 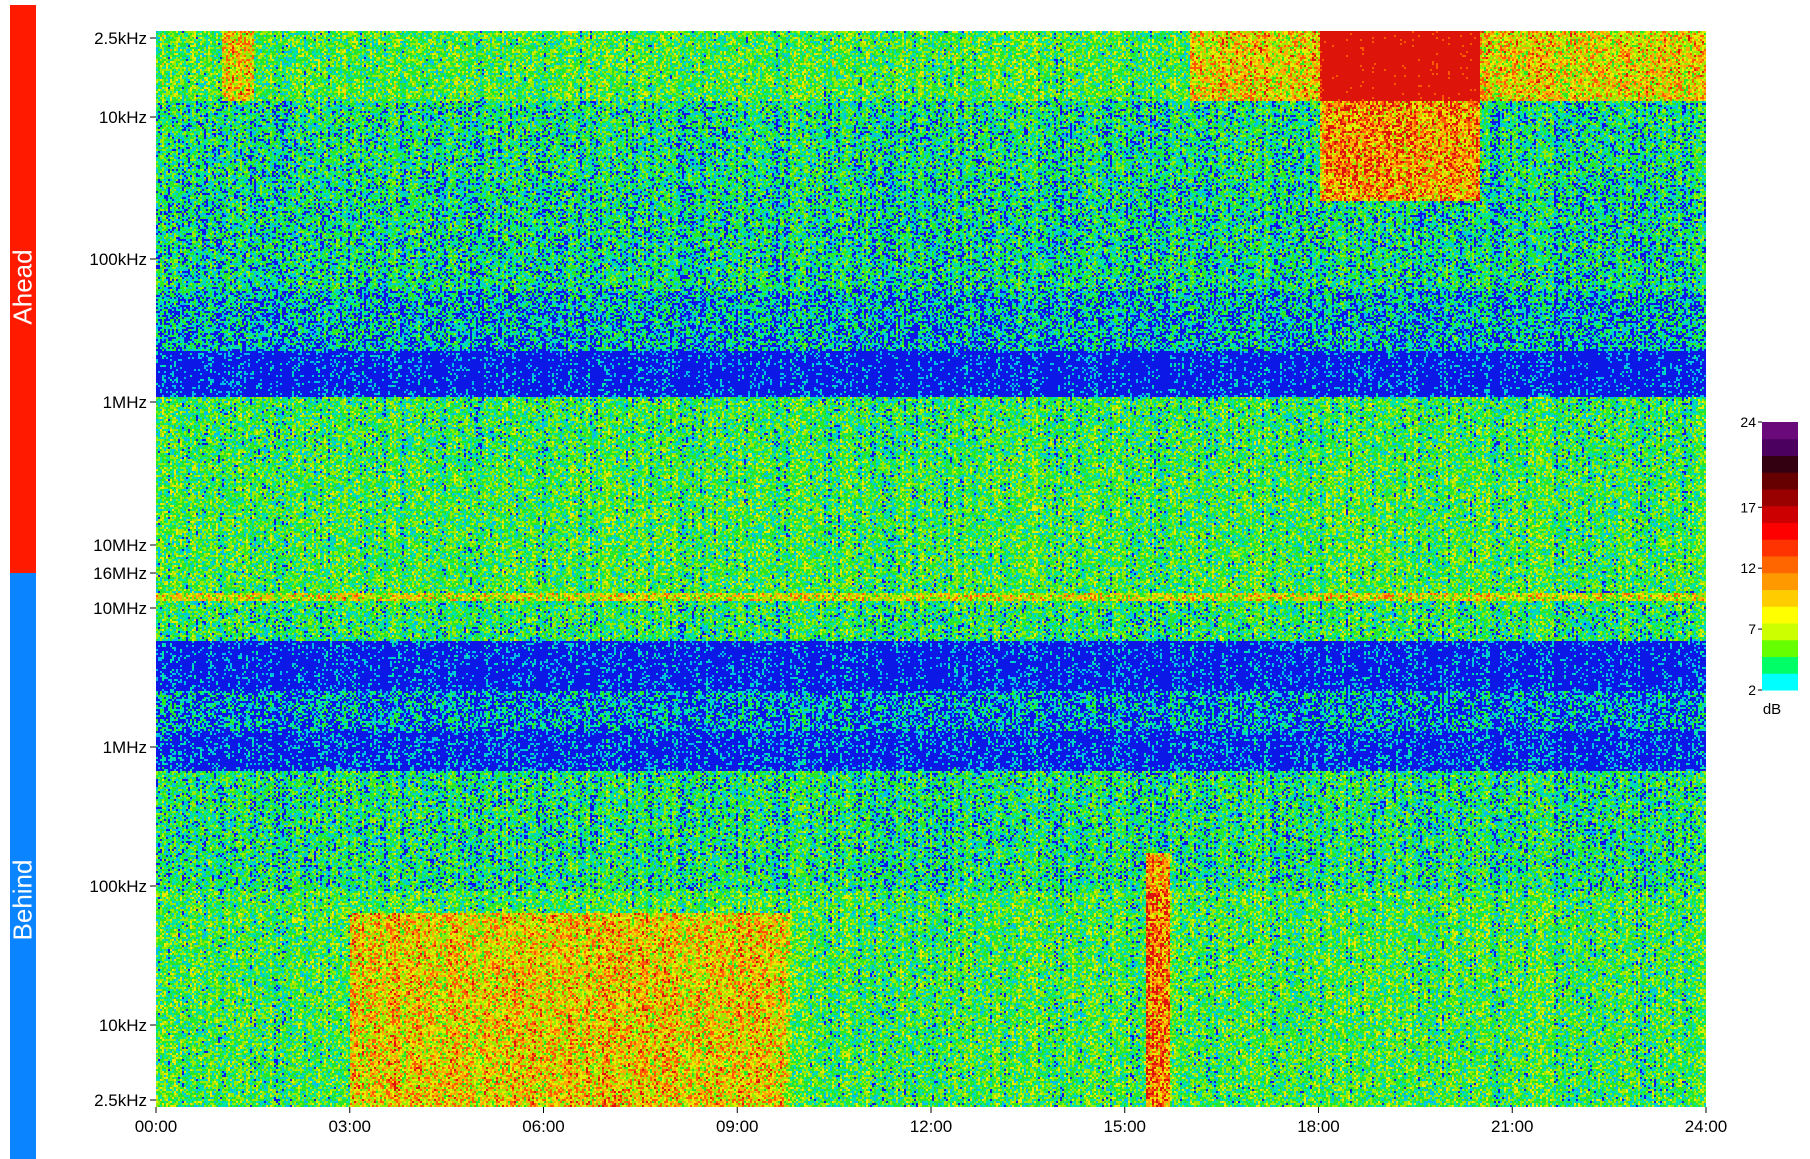 What do you see at coordinates (931, 1126) in the screenshot?
I see `x-tick-label: 12:00` at bounding box center [931, 1126].